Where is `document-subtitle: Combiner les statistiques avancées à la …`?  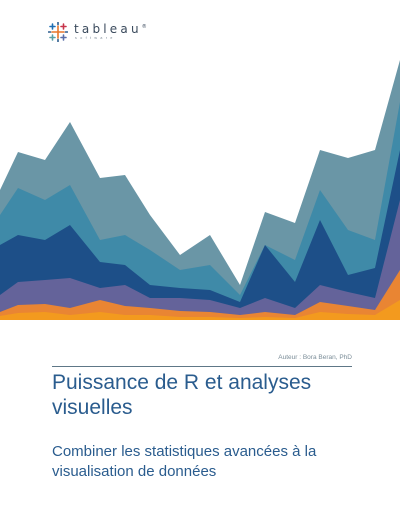
document-subtitle: Combiner les statistiques avancées à la … is located at coordinates (184, 461).